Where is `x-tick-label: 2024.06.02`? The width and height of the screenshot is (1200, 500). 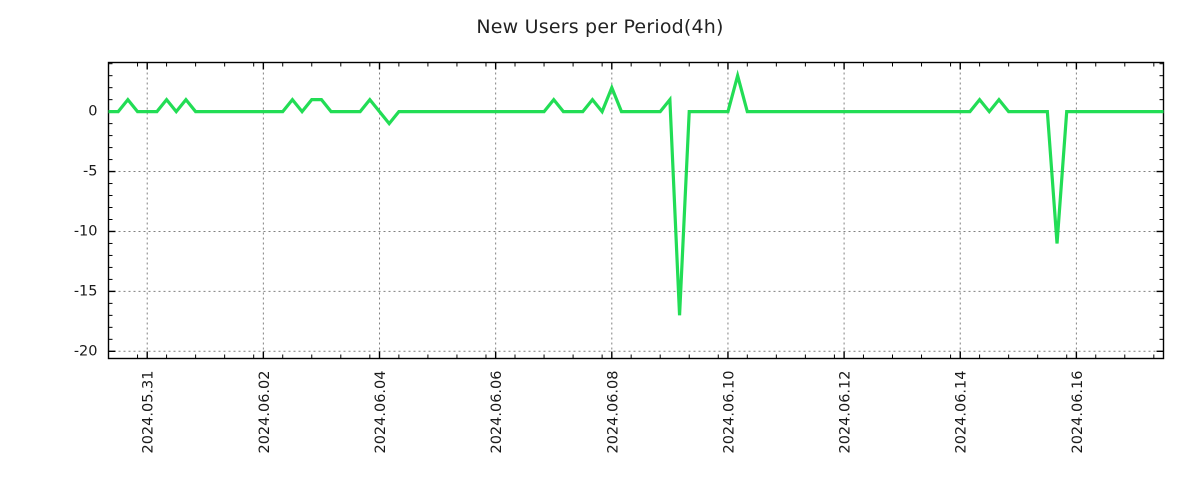
x-tick-label: 2024.06.02 is located at coordinates (265, 412).